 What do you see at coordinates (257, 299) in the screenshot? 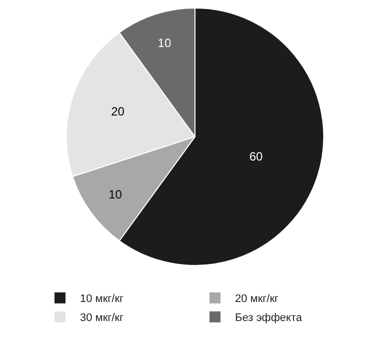
I see `legend-label: 20 мкг/кг` at bounding box center [257, 299].